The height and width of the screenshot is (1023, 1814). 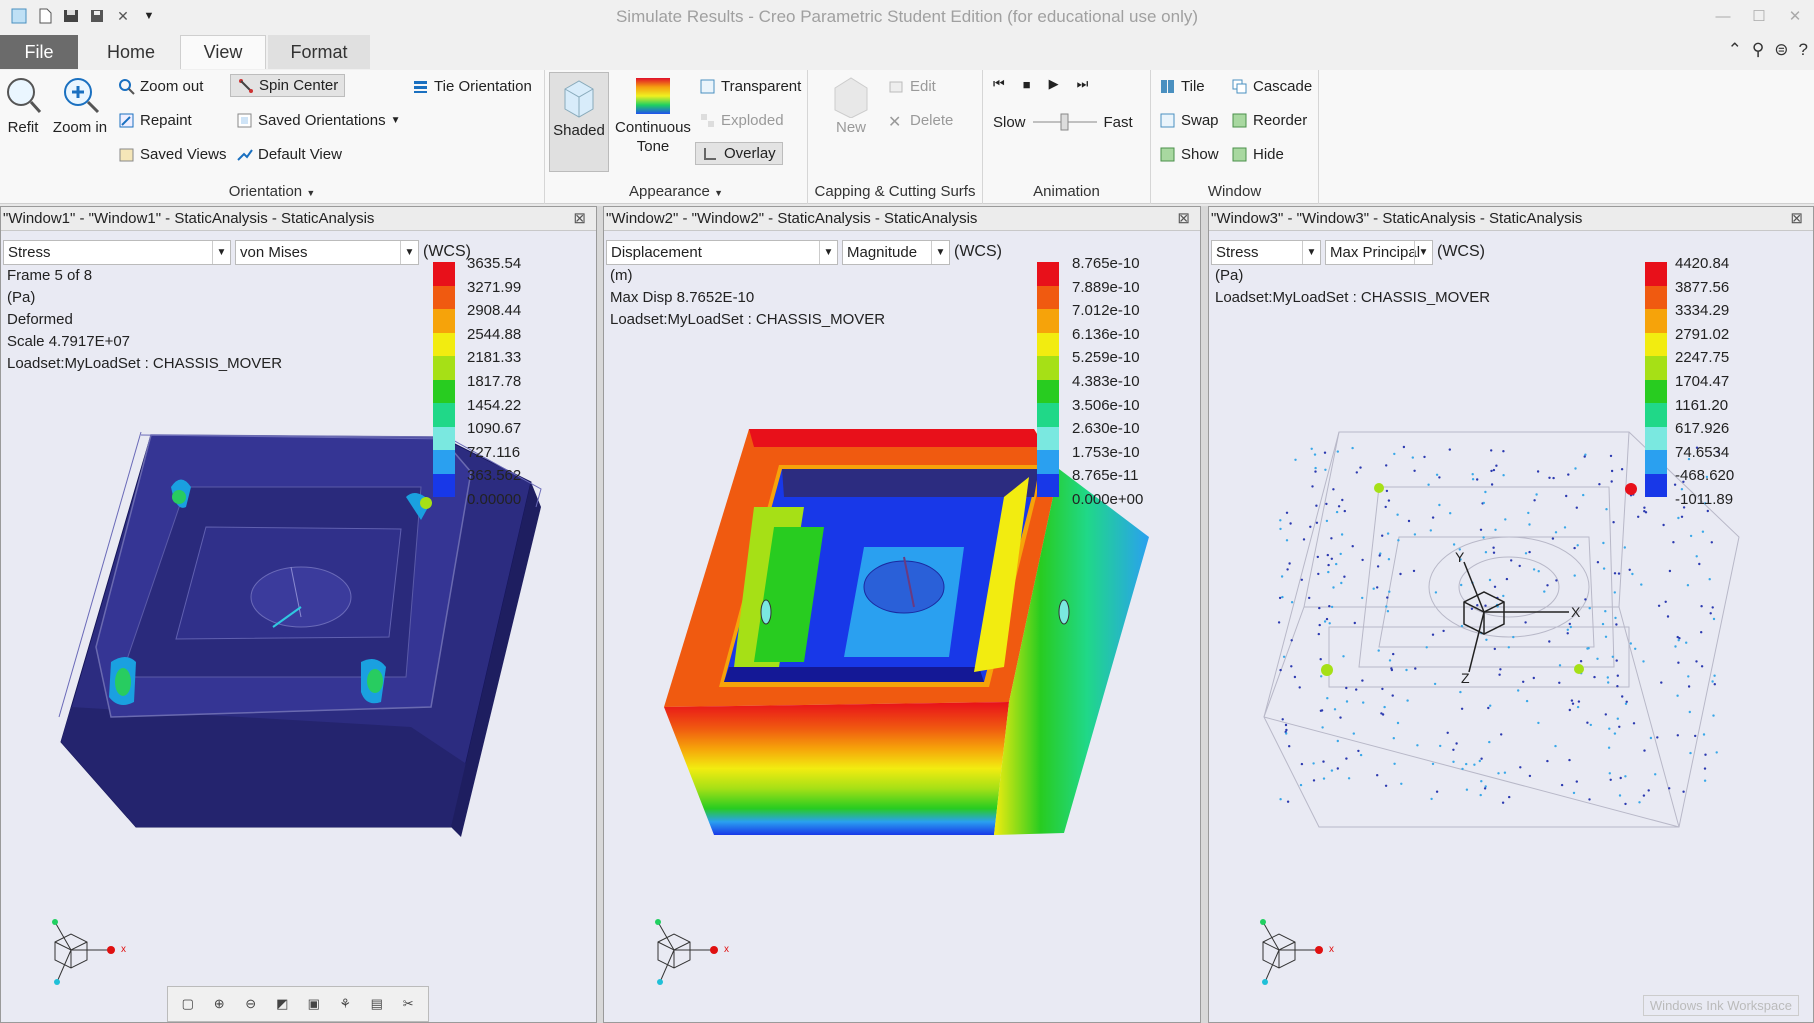 I want to click on tab-view: View, so click(x=223, y=52).